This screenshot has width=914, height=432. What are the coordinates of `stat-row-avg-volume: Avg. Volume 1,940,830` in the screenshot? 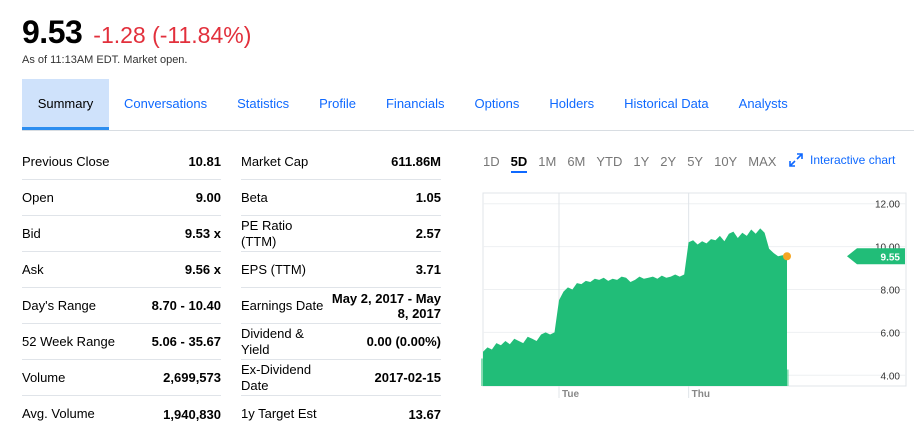 It's located at (121, 414).